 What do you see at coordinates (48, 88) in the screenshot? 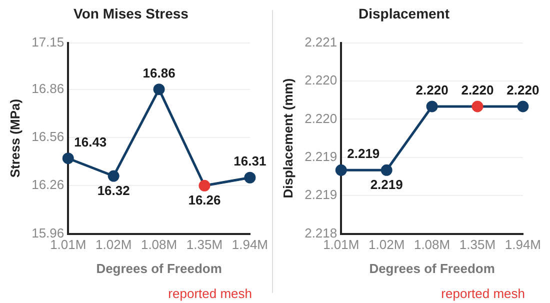
I see `y-tick-label: 16.86` at bounding box center [48, 88].